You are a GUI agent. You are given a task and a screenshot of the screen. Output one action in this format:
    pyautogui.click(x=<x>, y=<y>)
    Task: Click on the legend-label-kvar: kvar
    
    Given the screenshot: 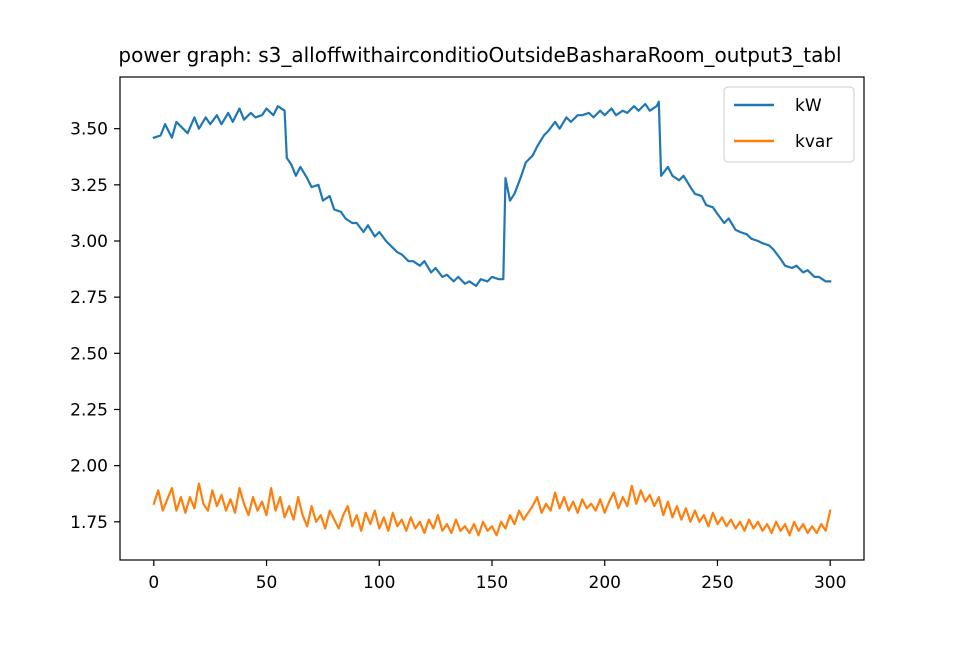 What is the action you would take?
    pyautogui.click(x=813, y=142)
    